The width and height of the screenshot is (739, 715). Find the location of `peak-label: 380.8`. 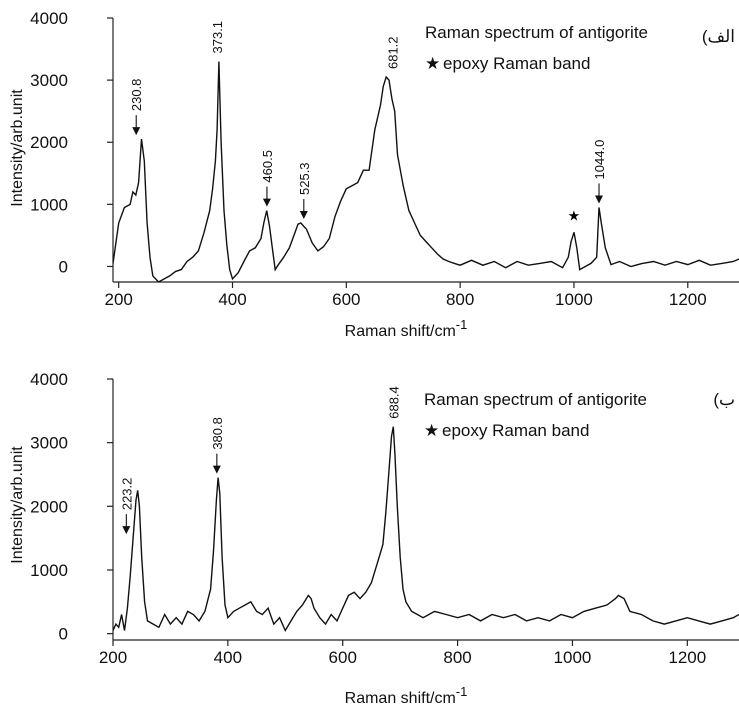

peak-label: 380.8 is located at coordinates (217, 433).